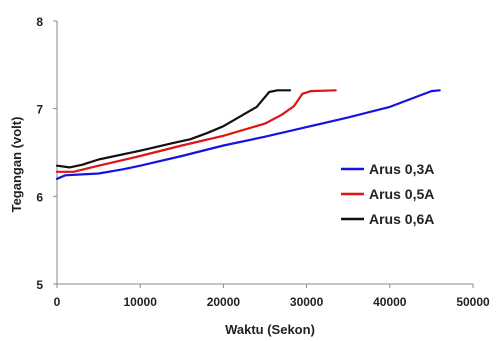 The width and height of the screenshot is (498, 341). Describe the element at coordinates (46, 153) in the screenshot. I see `y-ticks: 5 6 7 8` at that location.